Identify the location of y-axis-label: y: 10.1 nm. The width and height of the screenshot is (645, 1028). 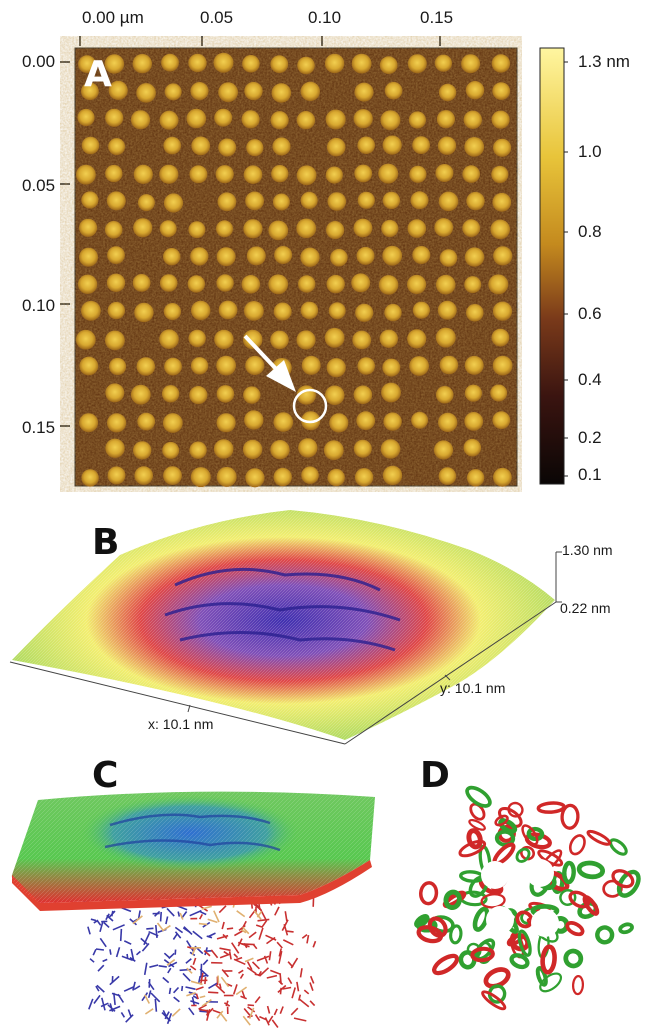
(473, 688).